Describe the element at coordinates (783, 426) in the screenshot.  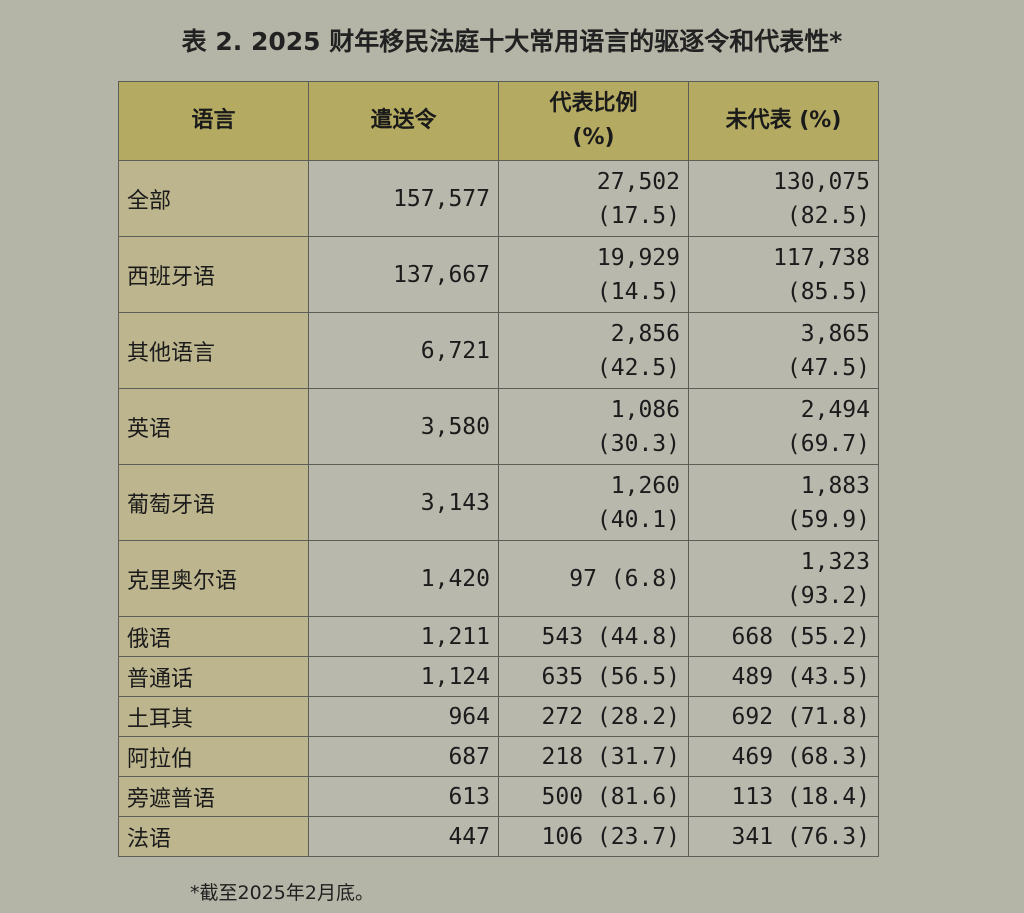
I see `cell-unrepresented: 2,494 (69.7)` at that location.